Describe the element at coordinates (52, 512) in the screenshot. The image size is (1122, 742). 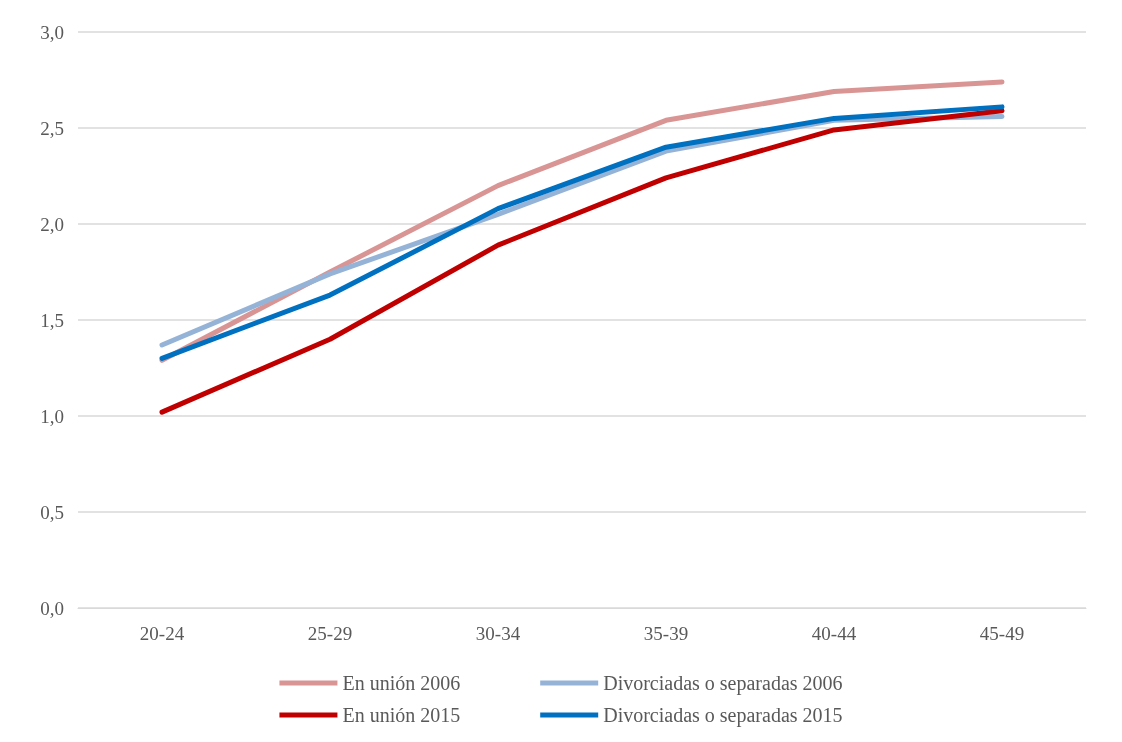
I see `y-tick-label: 0,5` at that location.